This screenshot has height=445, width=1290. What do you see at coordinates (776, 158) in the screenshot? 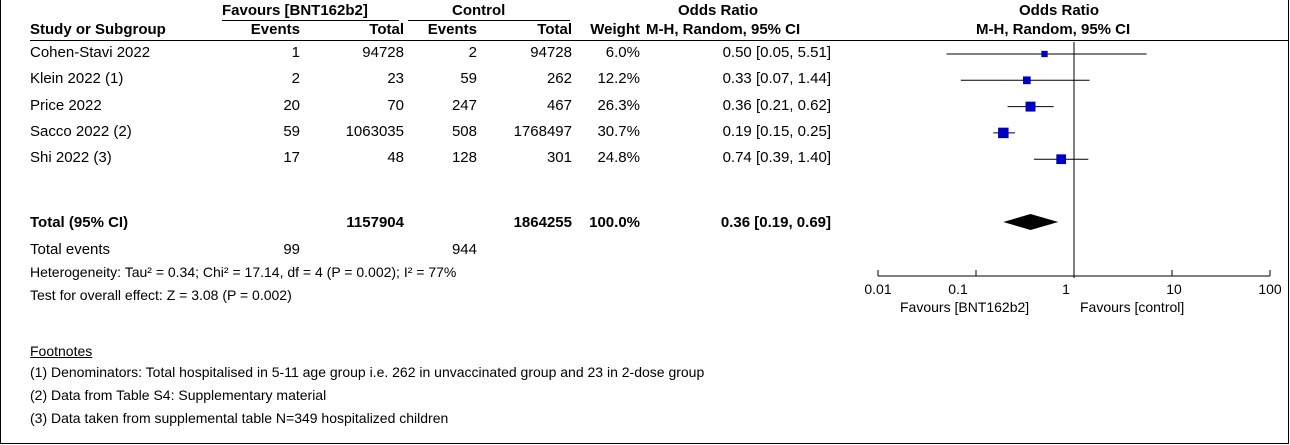
I see `study-ci: 0.74 [0.39, 1.40]` at bounding box center [776, 158].